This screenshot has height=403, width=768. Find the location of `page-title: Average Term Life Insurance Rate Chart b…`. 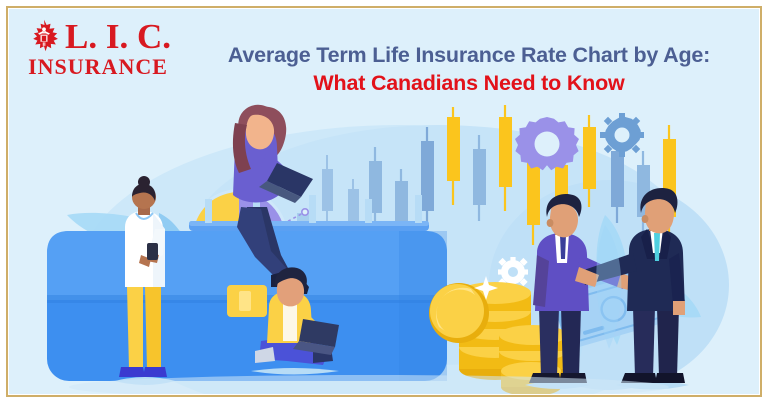

page-title: Average Term Life Insurance Rate Chart b… is located at coordinates (469, 69).